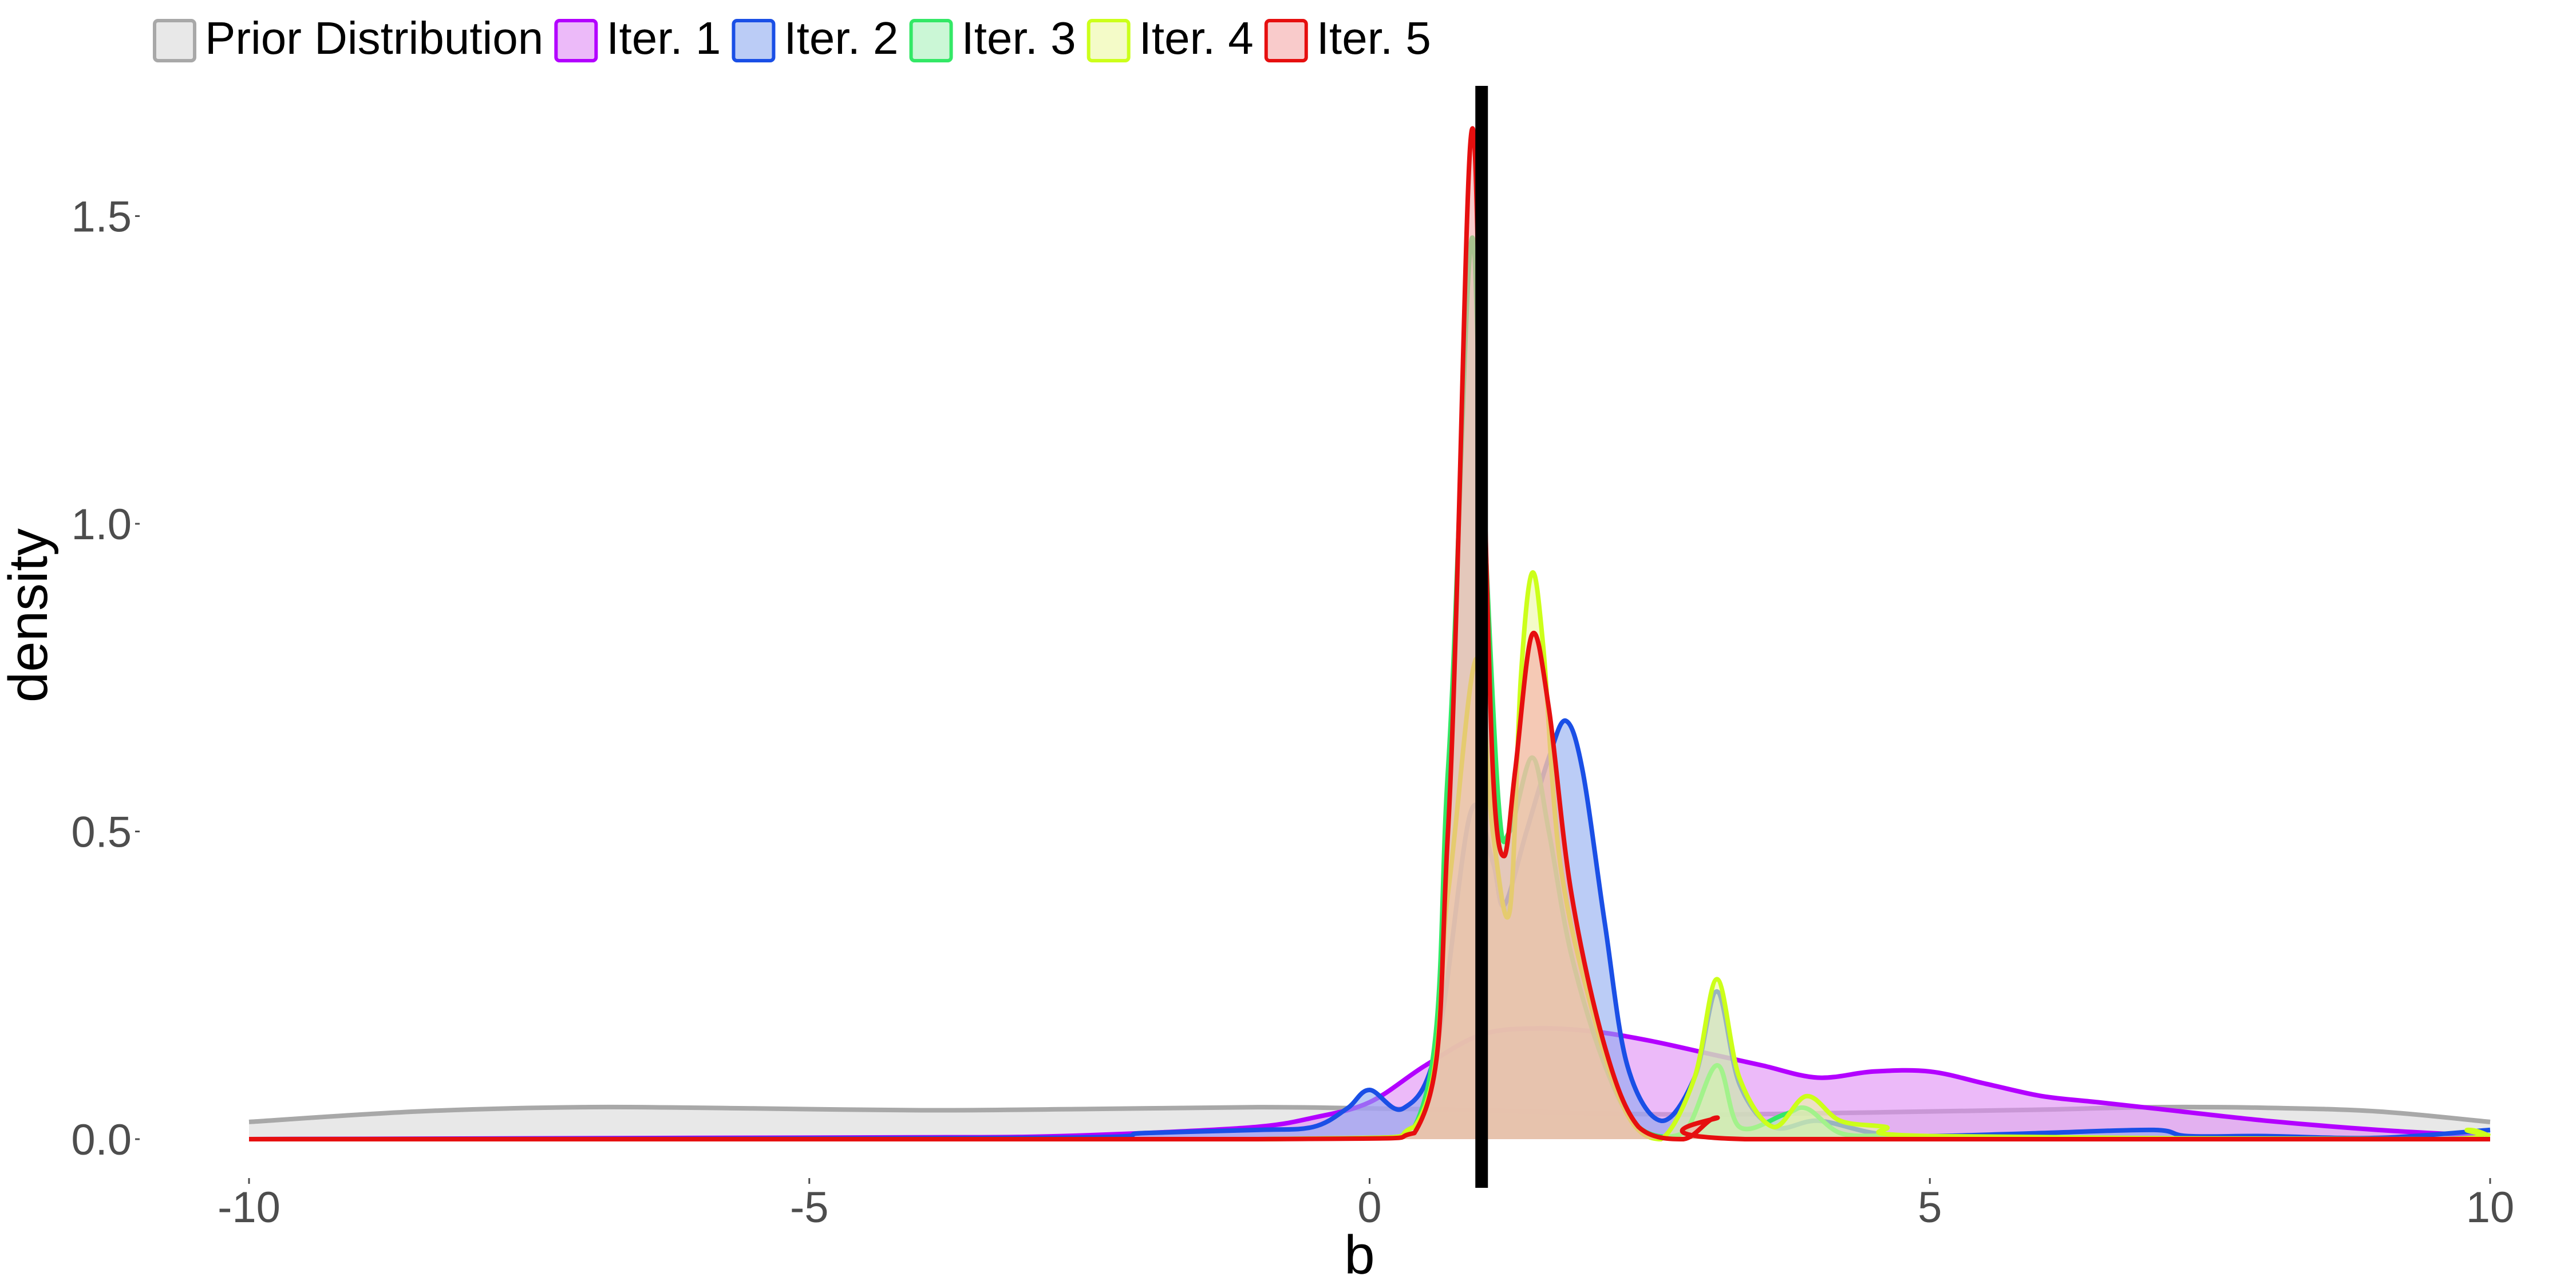 The height and width of the screenshot is (1288, 2576). Describe the element at coordinates (1369, 1207) in the screenshot. I see `x-tick-label: 0` at that location.